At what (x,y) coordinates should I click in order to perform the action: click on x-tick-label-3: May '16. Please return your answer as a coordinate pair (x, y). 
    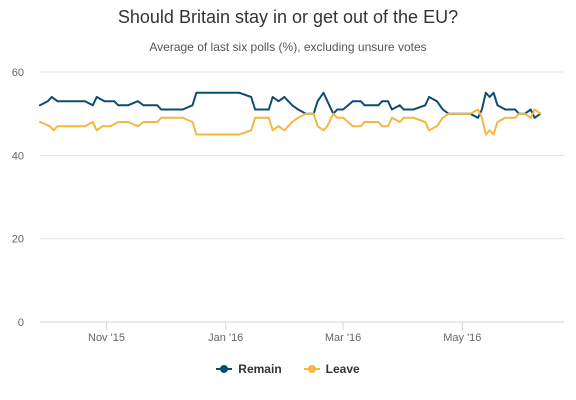
    Looking at the image, I should click on (462, 338).